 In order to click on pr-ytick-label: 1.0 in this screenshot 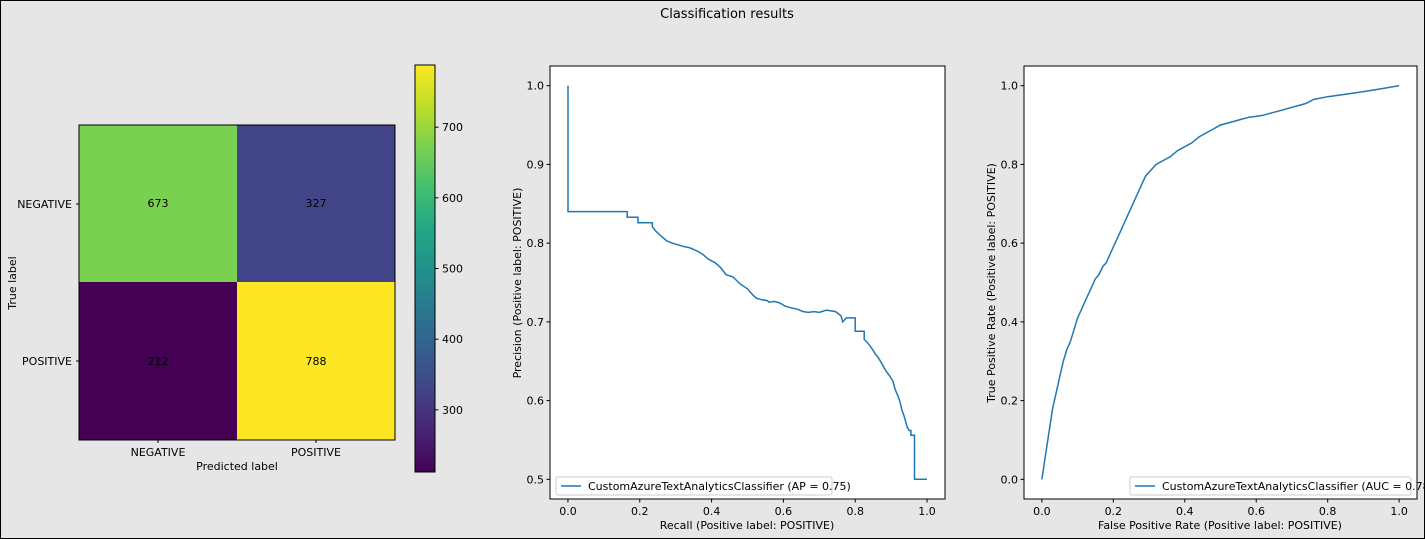, I will do `click(536, 86)`.